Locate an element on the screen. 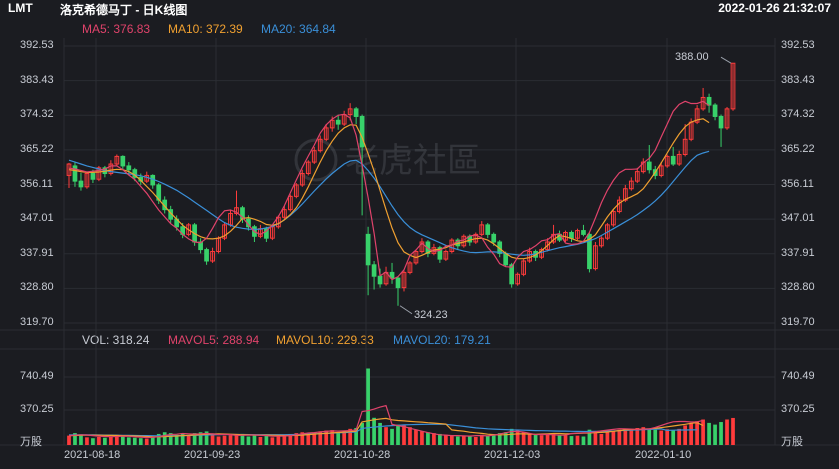 The image size is (839, 469). volume-tick-label: 万股 is located at coordinates (792, 442).